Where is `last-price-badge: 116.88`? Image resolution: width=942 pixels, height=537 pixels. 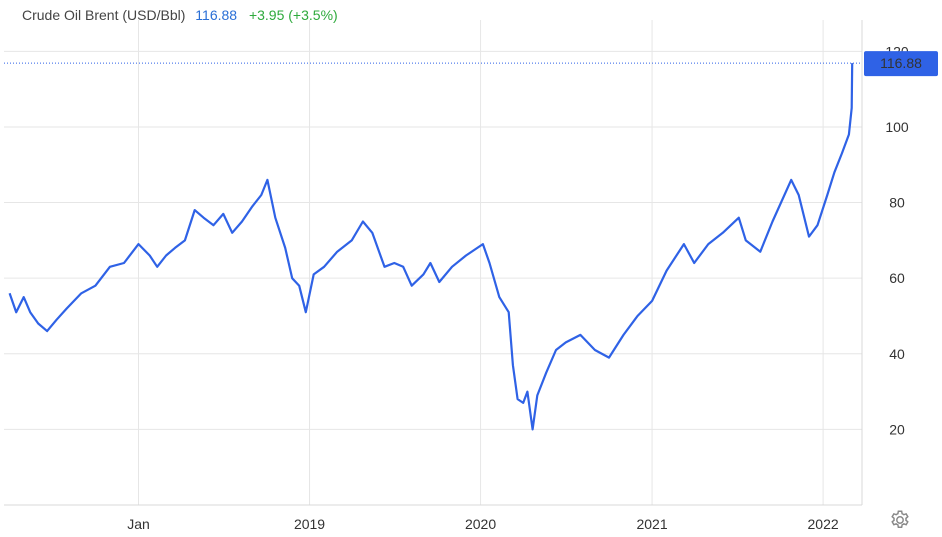 last-price-badge: 116.88 is located at coordinates (901, 64).